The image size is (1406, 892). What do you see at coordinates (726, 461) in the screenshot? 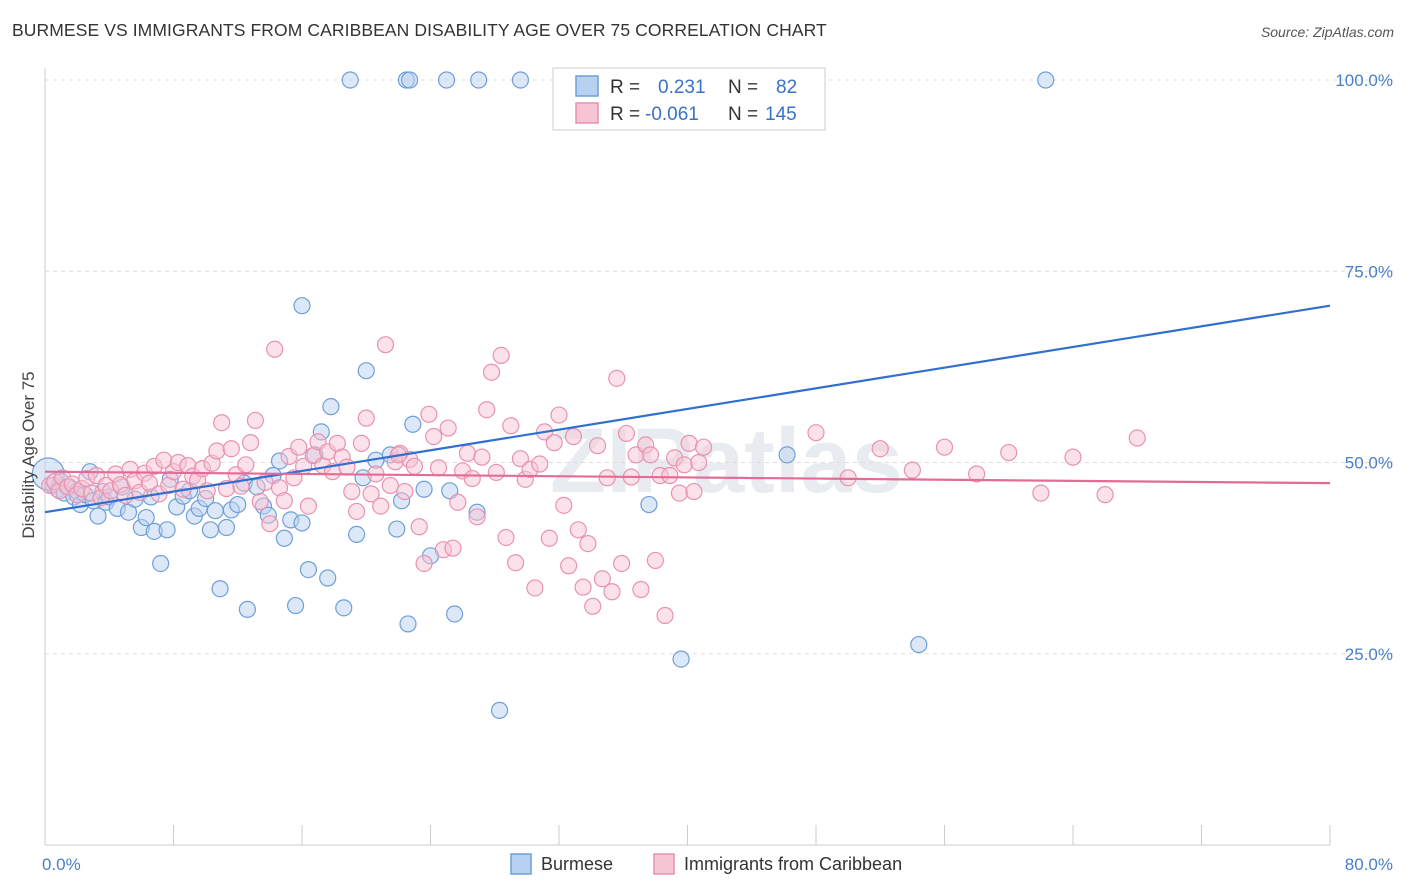
I see `watermark: ZIPatlas` at bounding box center [726, 461].